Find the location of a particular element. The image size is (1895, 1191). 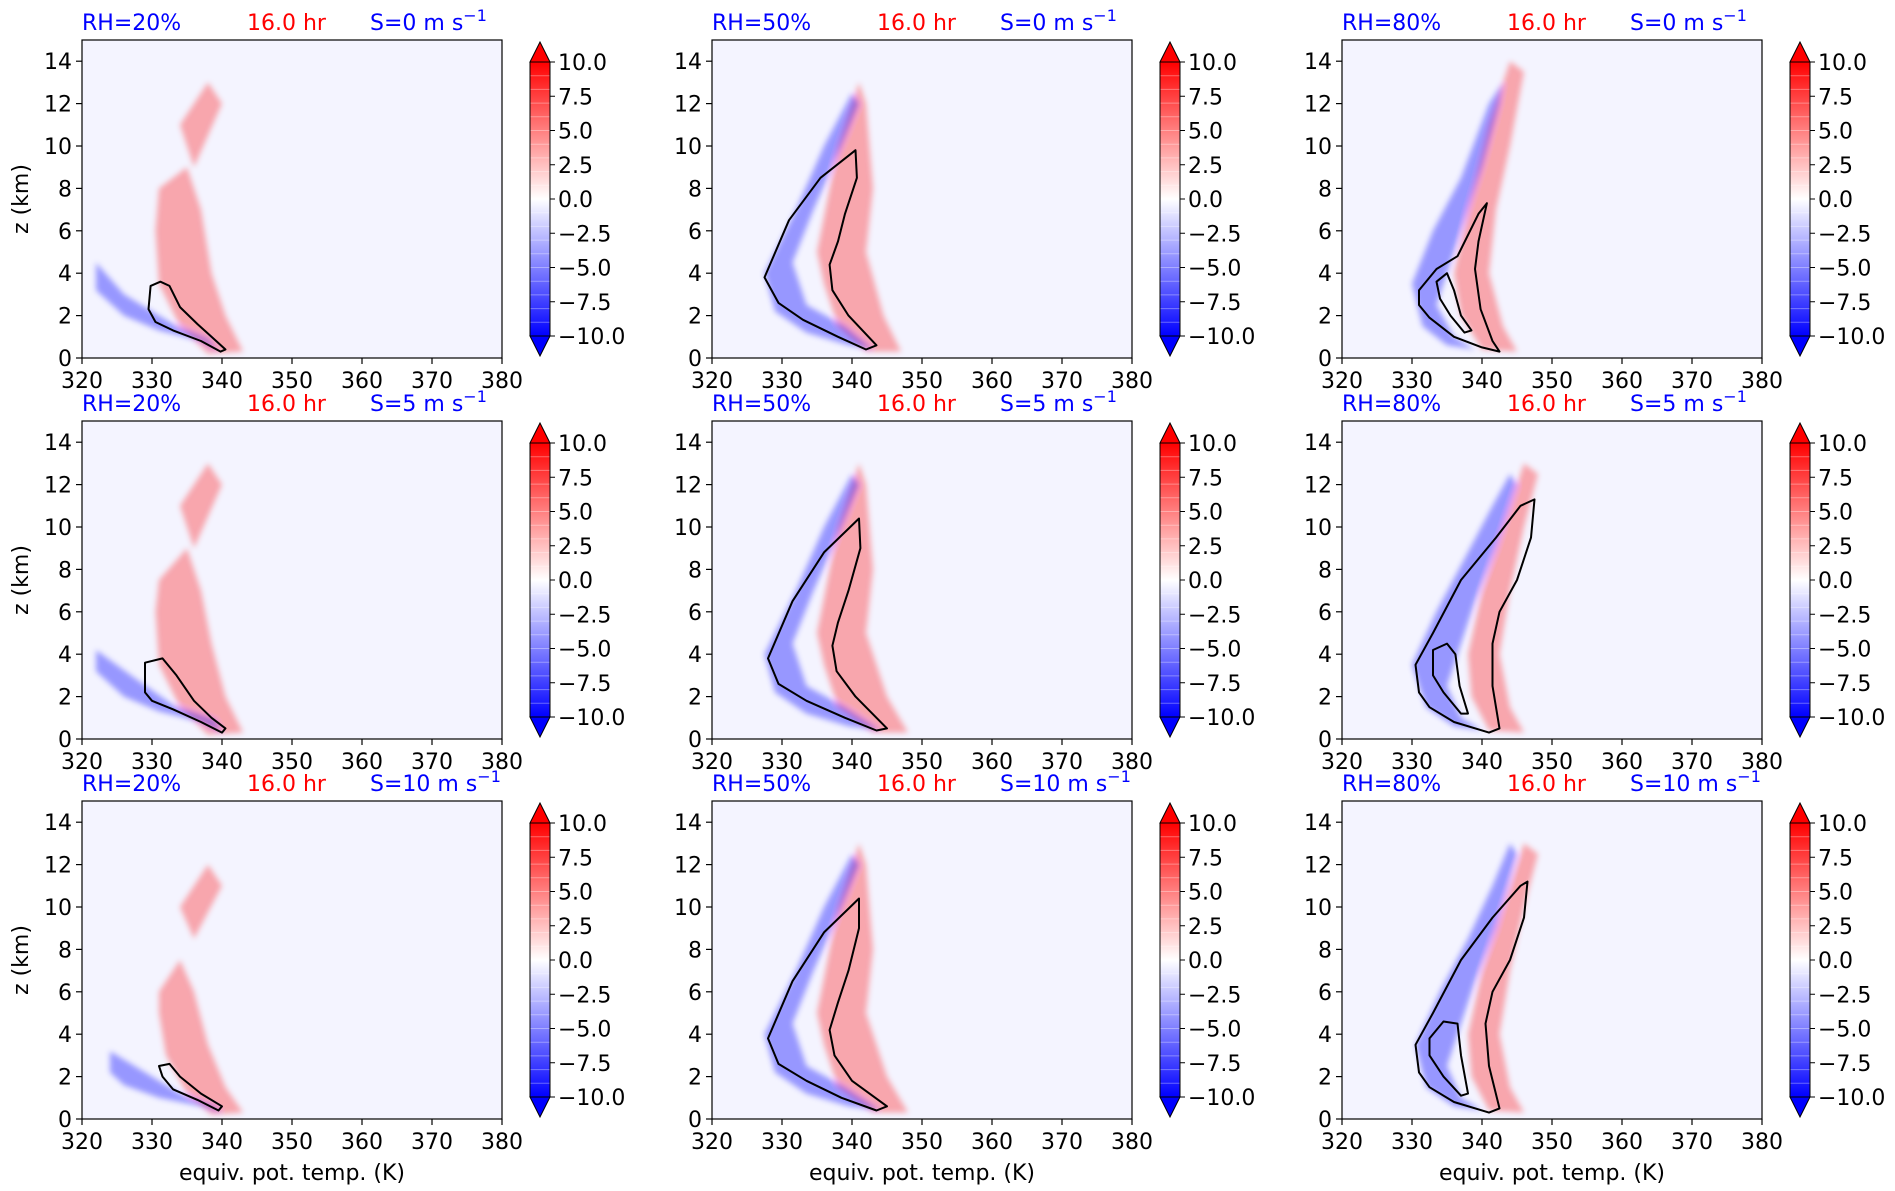

colorbar: 10.0 7.5 5.0 2.5 0.0 −2.5 −5.0 −7.5 −10.0 is located at coordinates (1207, 960).